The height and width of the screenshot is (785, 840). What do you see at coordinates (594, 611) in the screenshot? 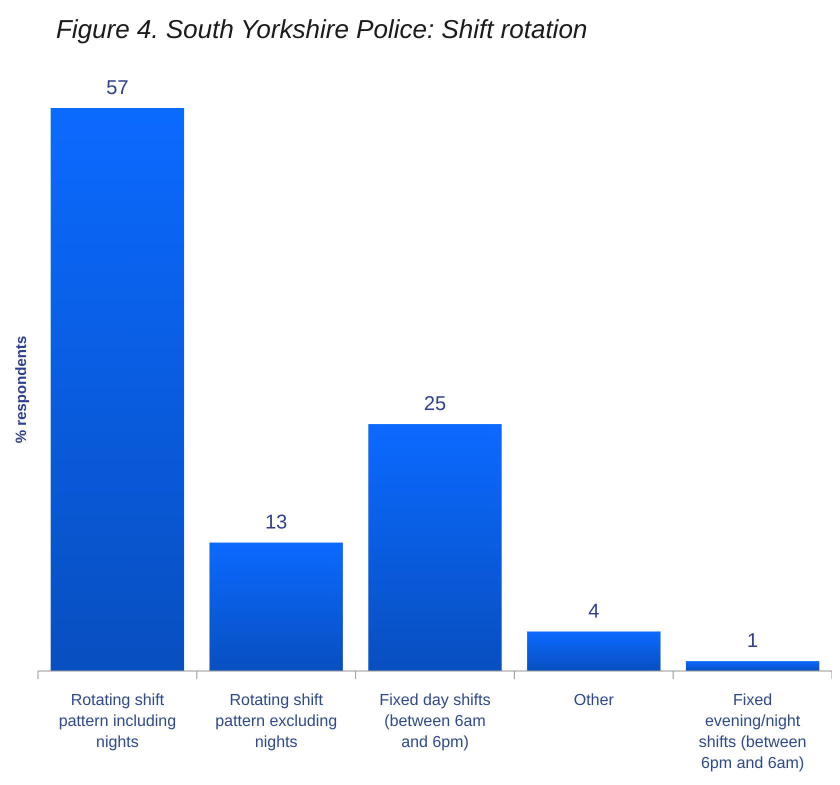
I see `data-label: 4` at bounding box center [594, 611].